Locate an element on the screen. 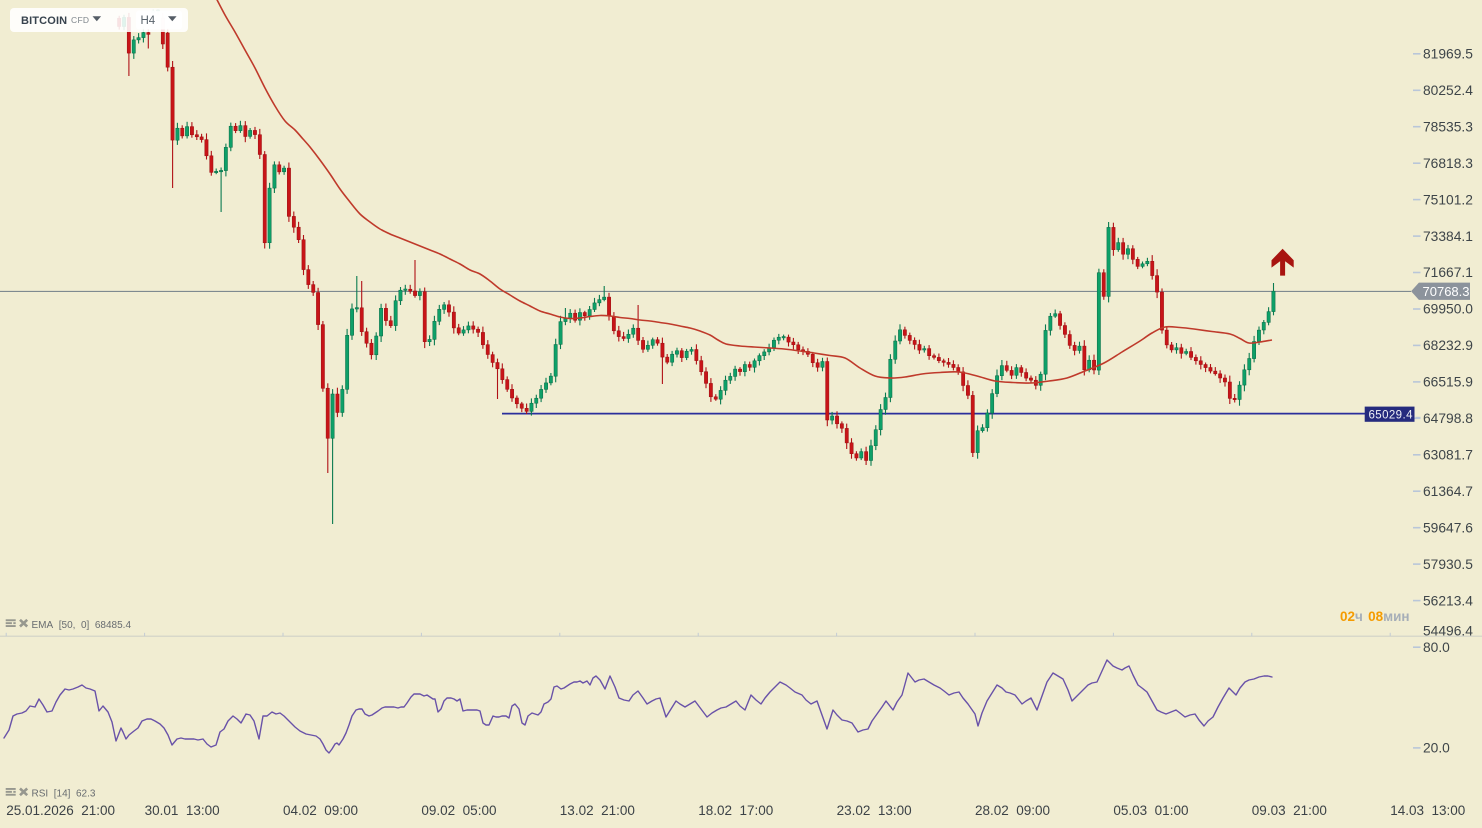  svg-text: 75101.2 is located at coordinates (1448, 199).